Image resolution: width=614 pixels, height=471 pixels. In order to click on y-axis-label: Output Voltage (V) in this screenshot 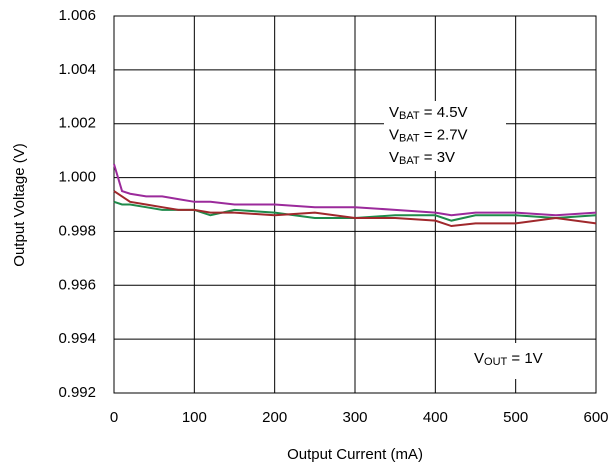, I will do `click(19, 204)`.